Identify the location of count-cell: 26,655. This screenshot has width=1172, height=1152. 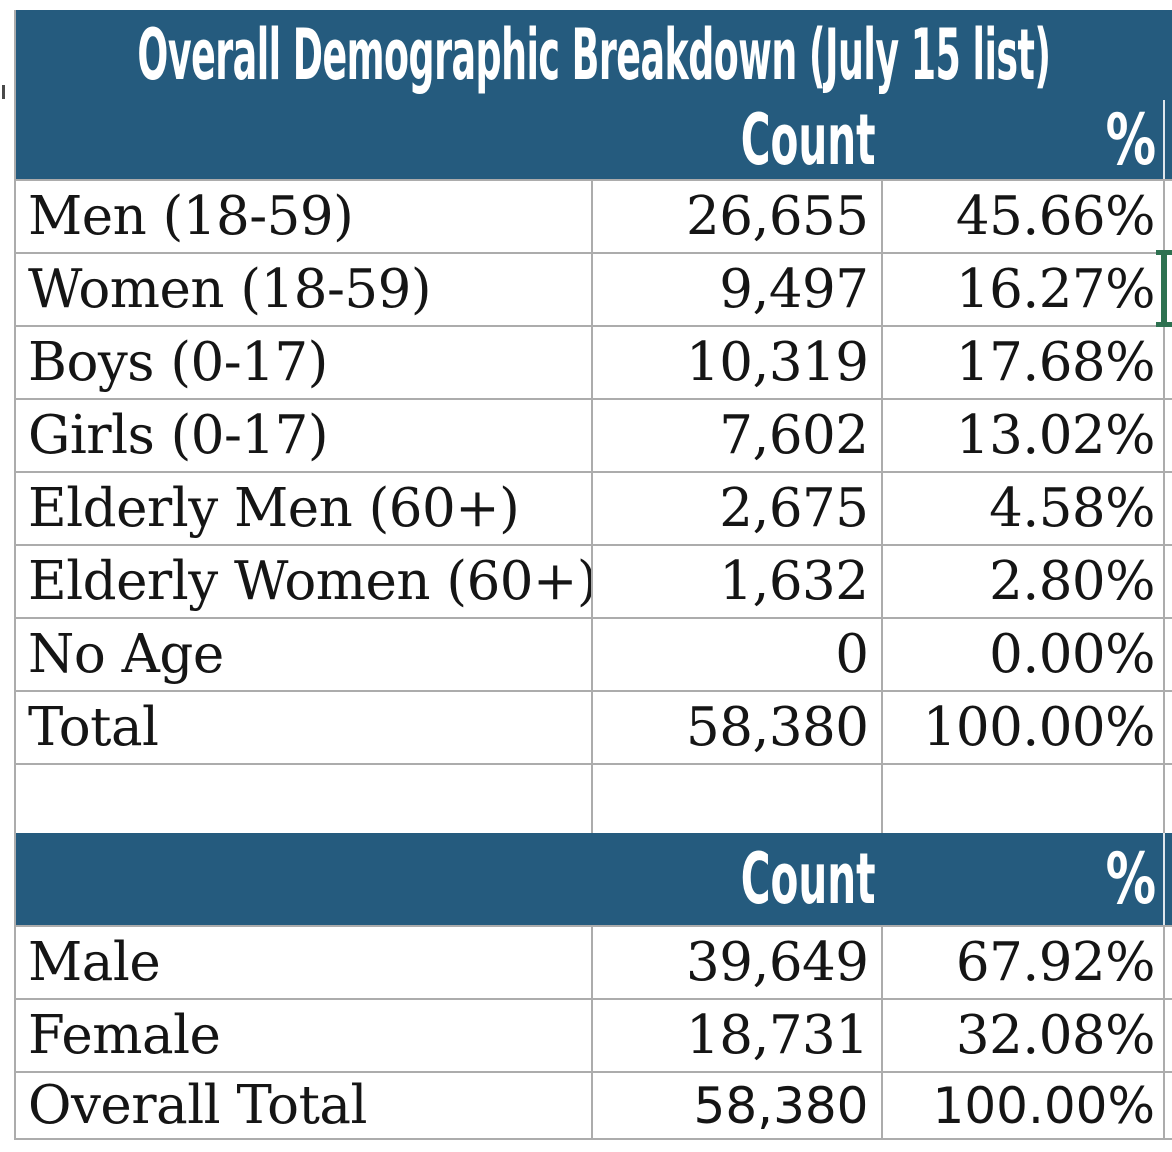
(736, 216).